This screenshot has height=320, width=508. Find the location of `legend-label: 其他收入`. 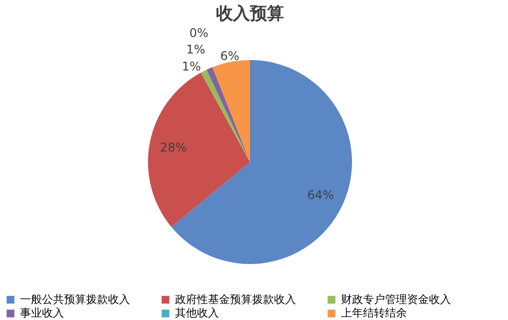

legend-label: 其他收入 is located at coordinates (197, 313).